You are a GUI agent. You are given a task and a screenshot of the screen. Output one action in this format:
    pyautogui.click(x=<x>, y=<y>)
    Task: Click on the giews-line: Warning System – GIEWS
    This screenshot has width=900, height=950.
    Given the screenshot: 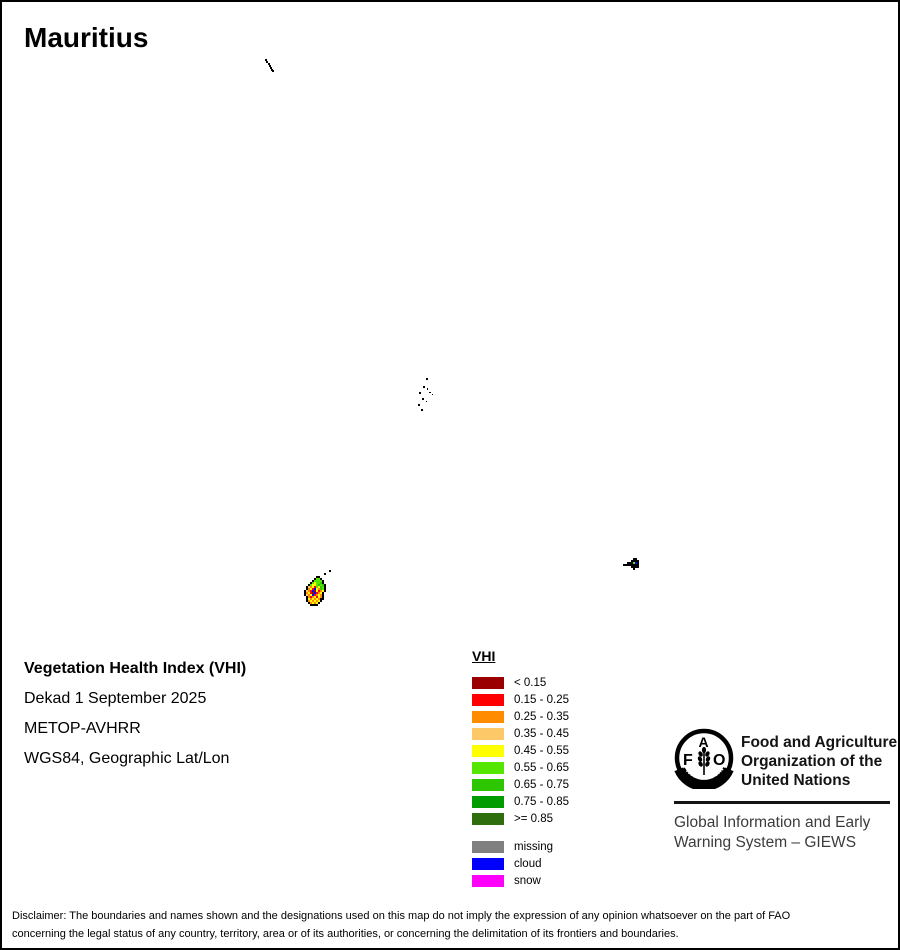 What is the action you would take?
    pyautogui.click(x=765, y=842)
    